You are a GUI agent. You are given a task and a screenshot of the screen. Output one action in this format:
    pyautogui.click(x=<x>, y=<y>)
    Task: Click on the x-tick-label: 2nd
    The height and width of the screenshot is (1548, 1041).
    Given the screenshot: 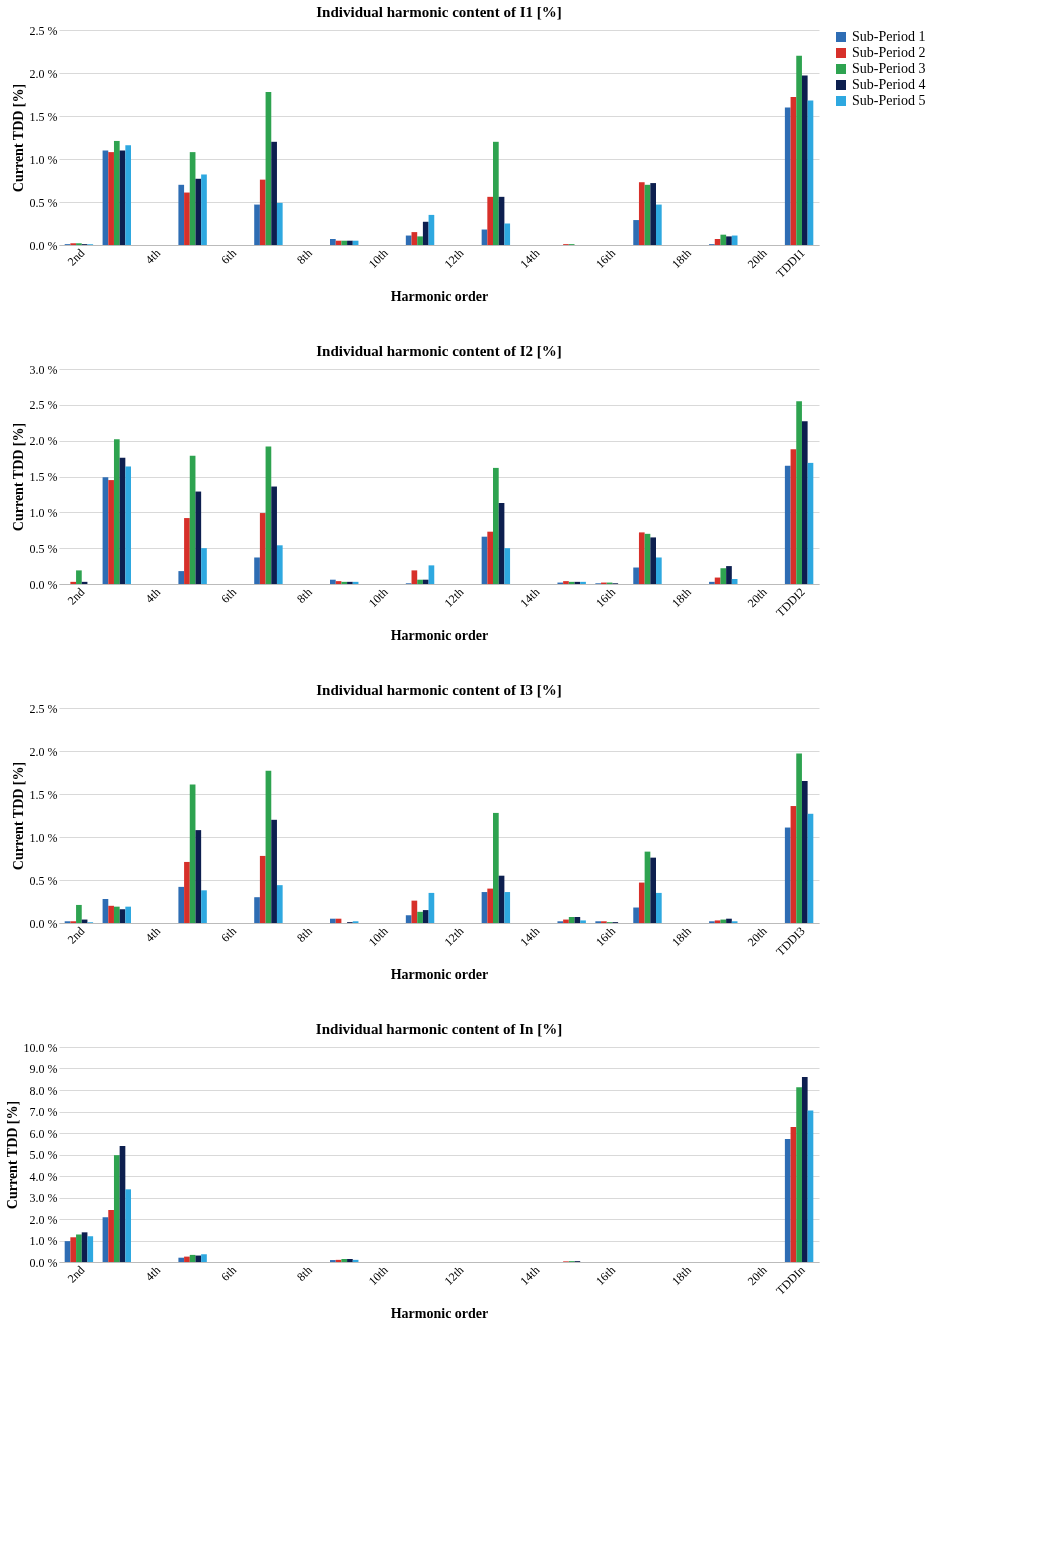 What is the action you would take?
    pyautogui.click(x=76, y=935)
    